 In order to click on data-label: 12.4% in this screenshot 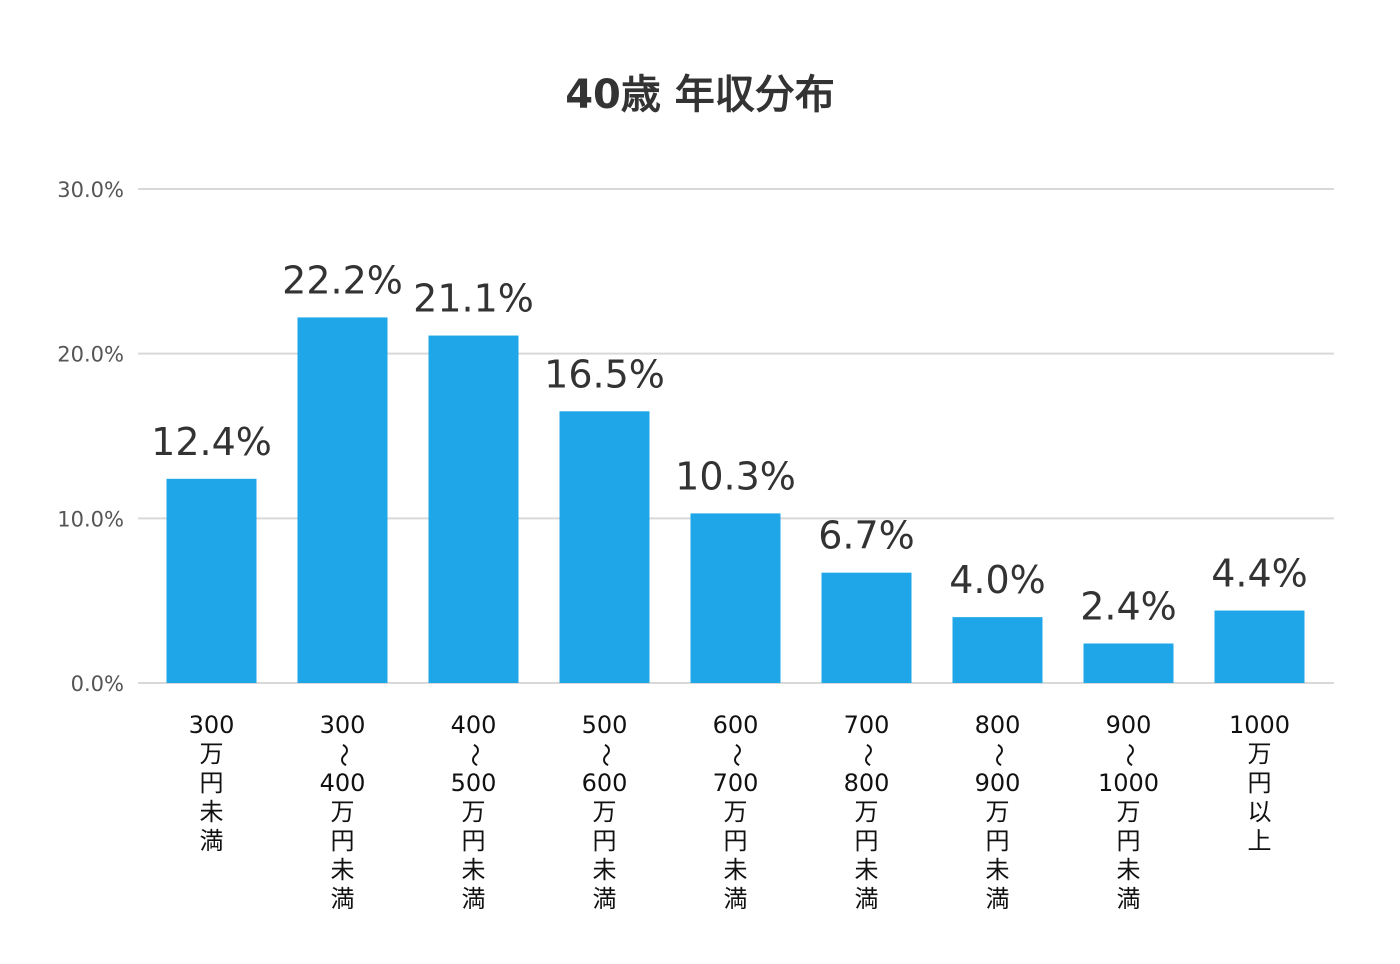, I will do `click(211, 442)`.